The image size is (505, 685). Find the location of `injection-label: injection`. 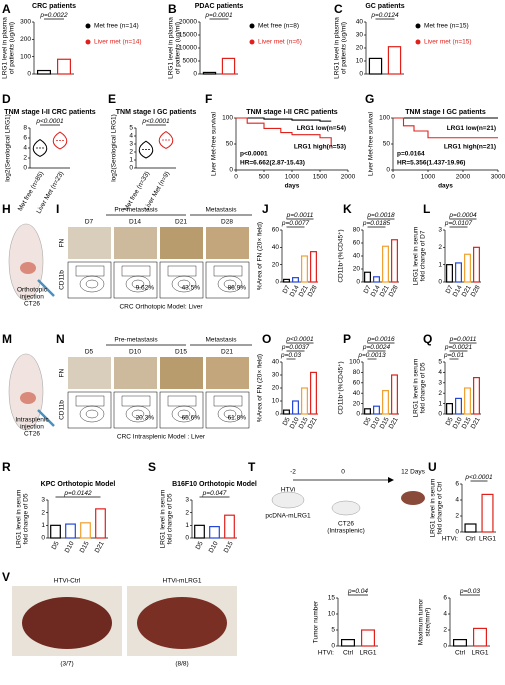

injection-label: injection is located at coordinates (32, 427).